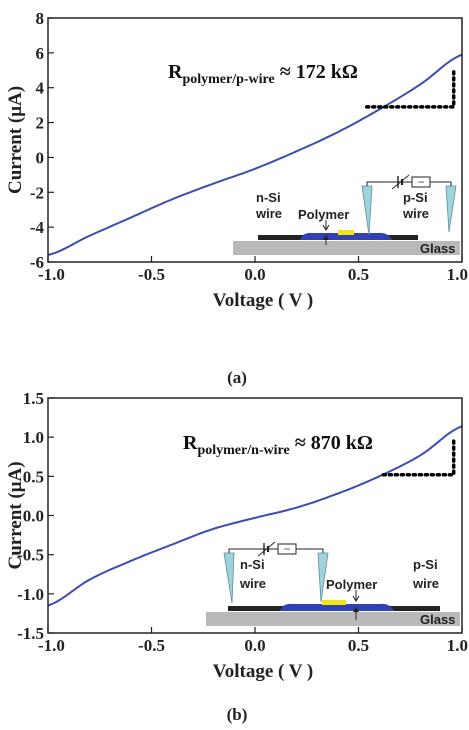  I want to click on x-tick-label-a: -0.5, so click(151, 274).